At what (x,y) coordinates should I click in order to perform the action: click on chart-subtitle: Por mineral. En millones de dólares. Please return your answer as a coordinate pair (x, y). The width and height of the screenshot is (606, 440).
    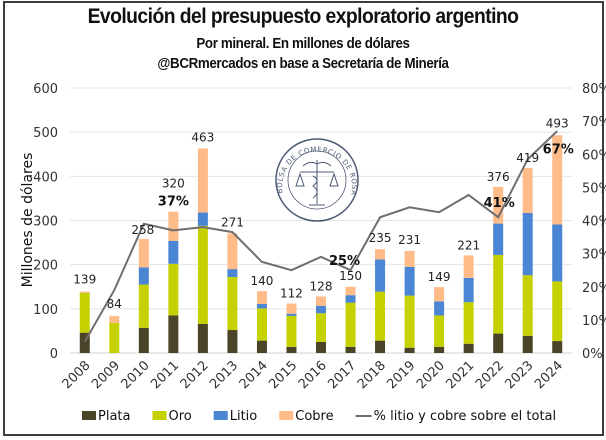
    Looking at the image, I should click on (303, 44).